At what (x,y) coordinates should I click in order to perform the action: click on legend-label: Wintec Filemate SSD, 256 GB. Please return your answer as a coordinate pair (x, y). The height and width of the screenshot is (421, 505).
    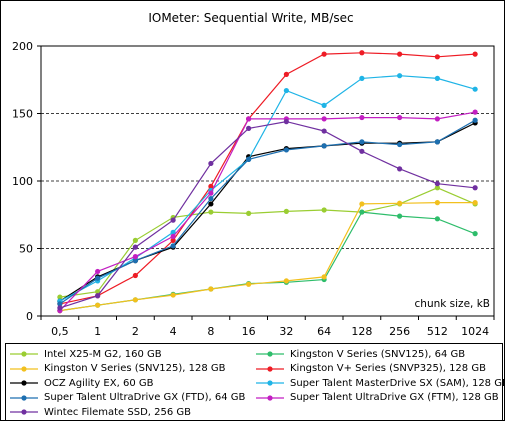
    Looking at the image, I should click on (118, 412).